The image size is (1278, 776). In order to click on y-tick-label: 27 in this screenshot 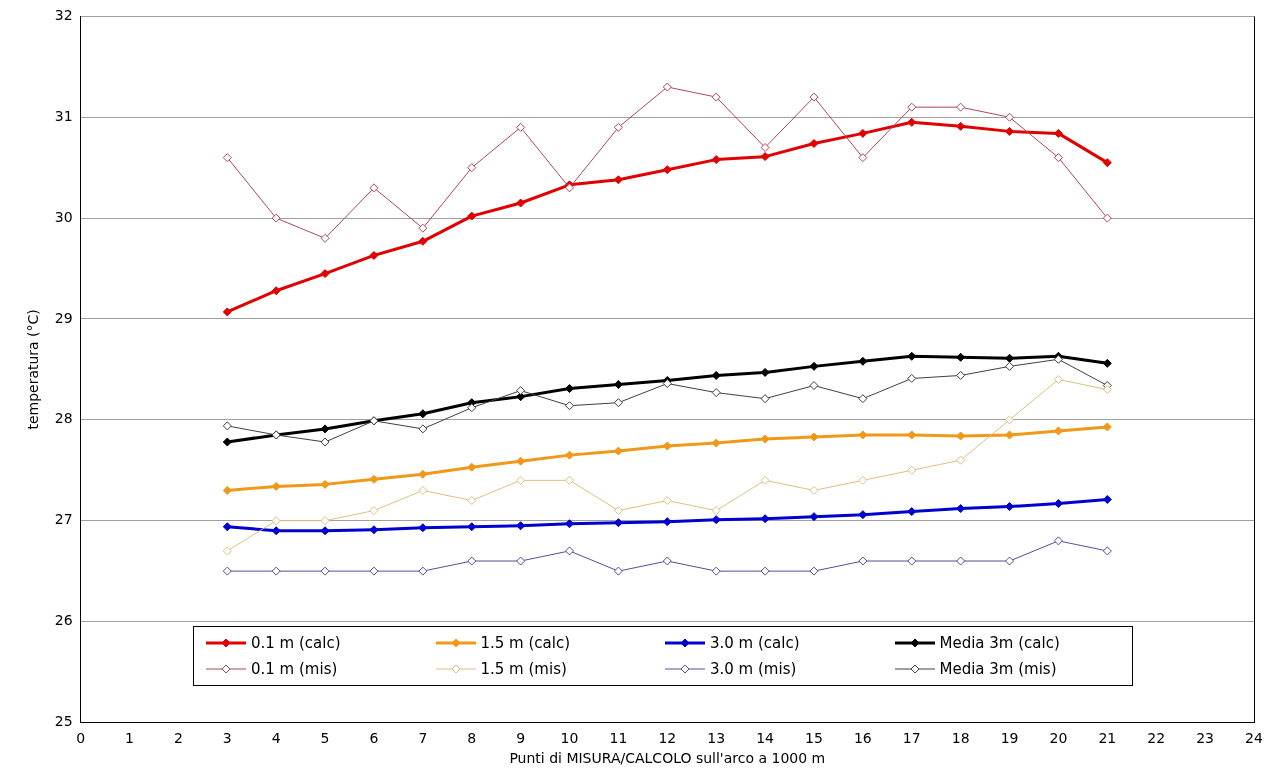, I will do `click(63, 519)`.